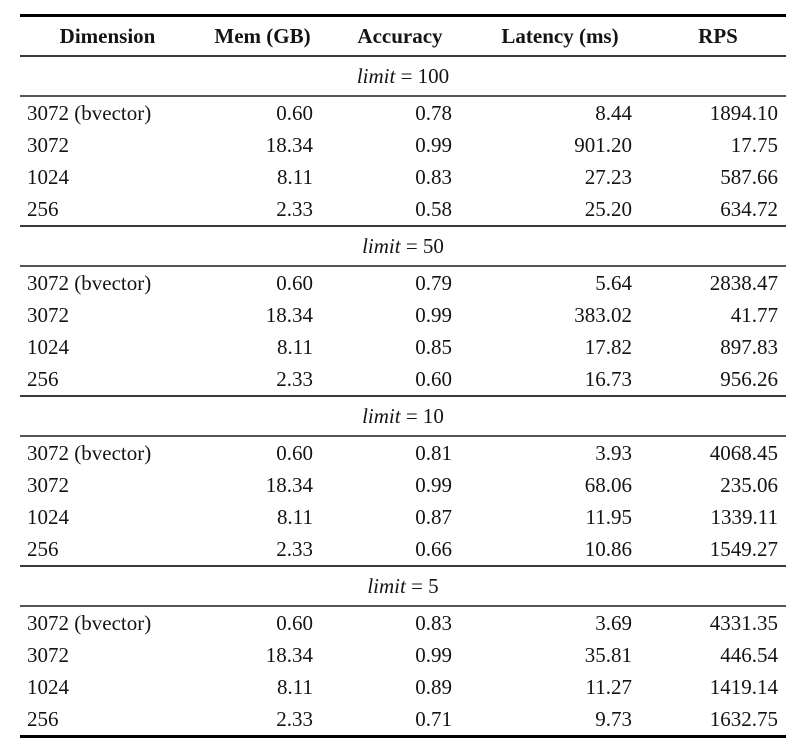  I want to click on rps-cell: 956.26, so click(749, 379).